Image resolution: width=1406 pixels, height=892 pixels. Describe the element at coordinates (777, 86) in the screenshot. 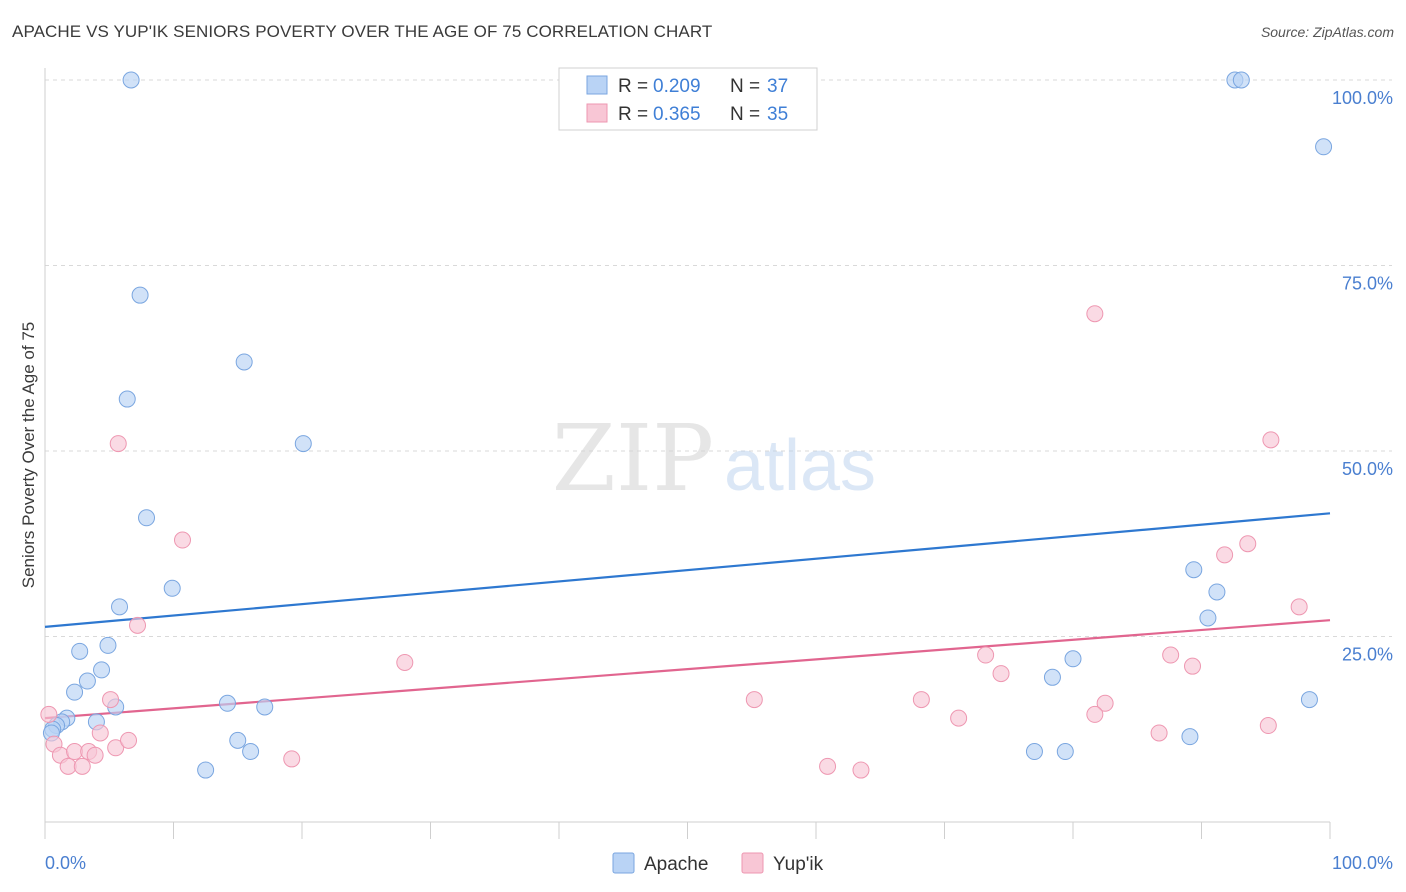

I see `apache-n-value: 37` at that location.